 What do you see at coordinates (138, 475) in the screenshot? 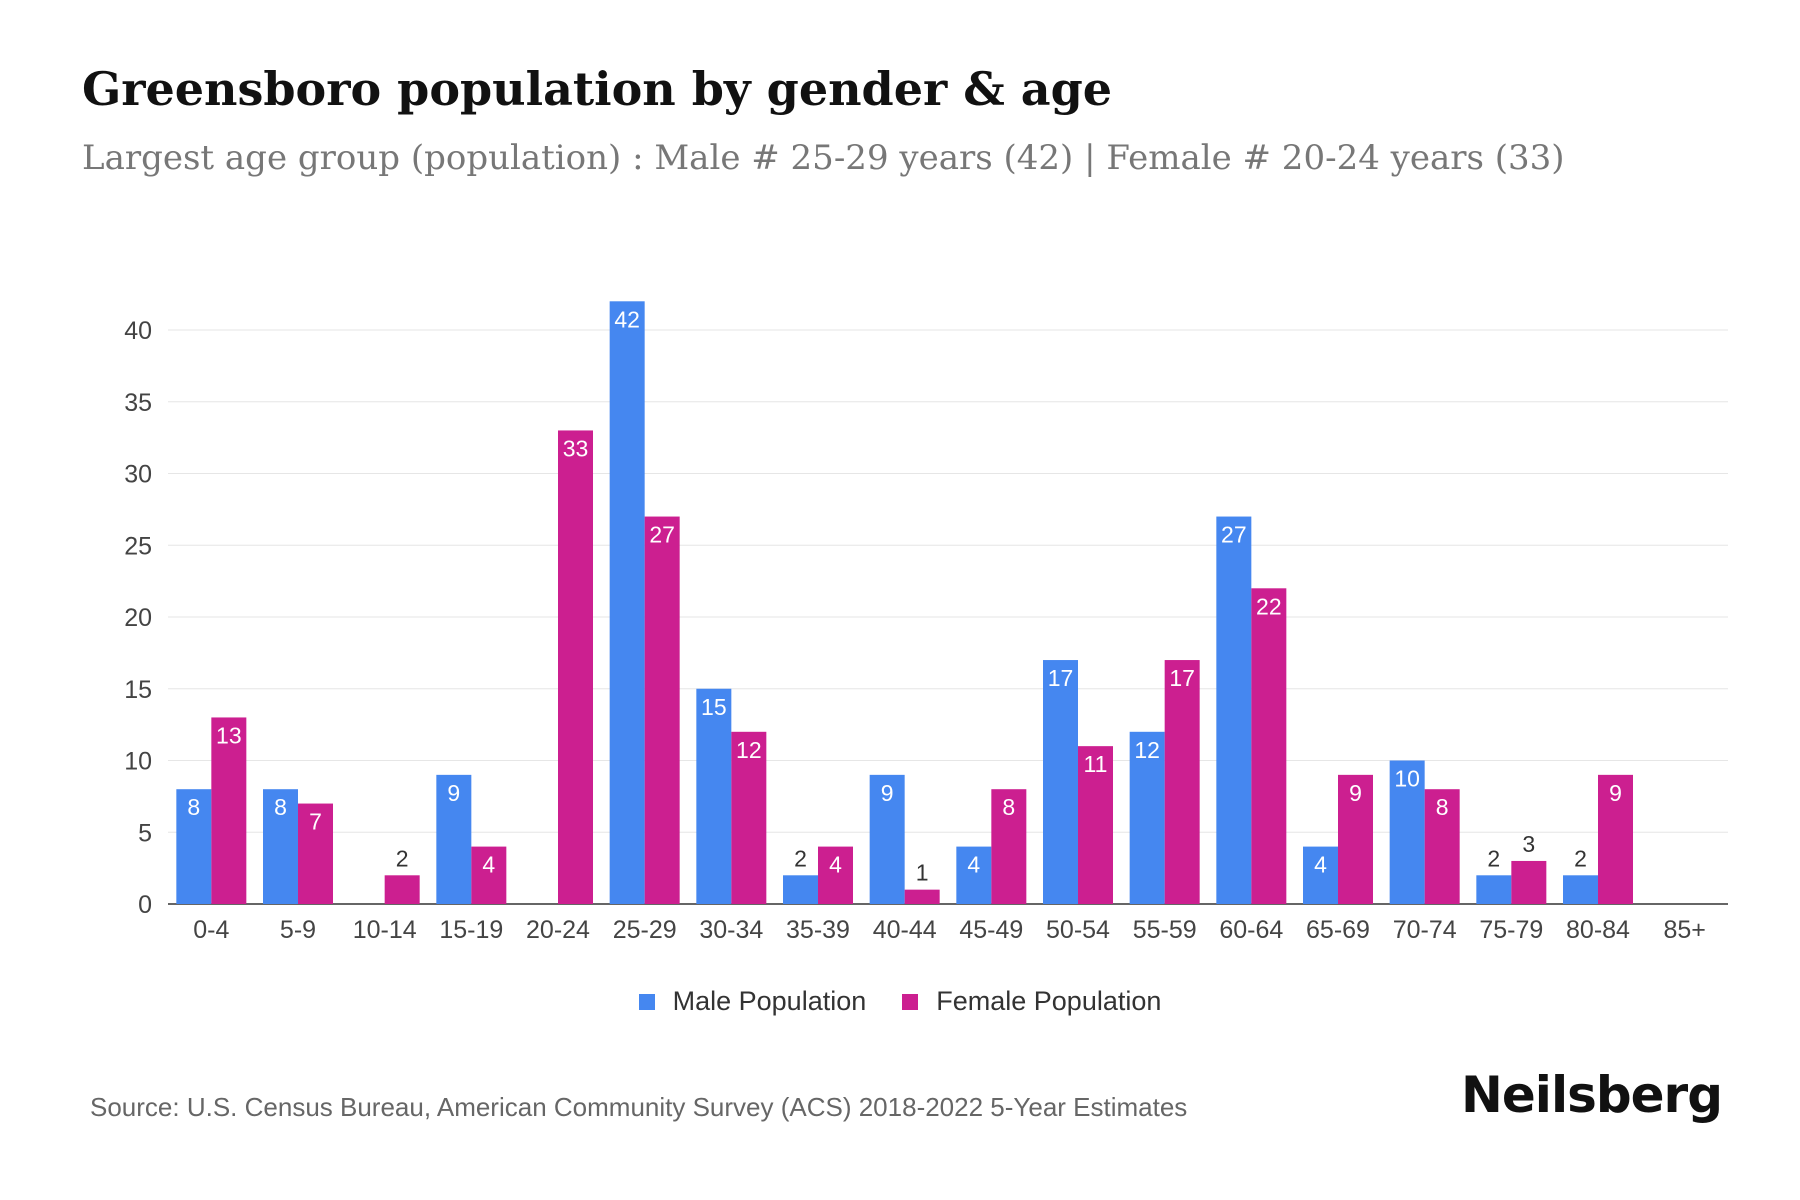
I see `y-tick-label: 30` at bounding box center [138, 475].